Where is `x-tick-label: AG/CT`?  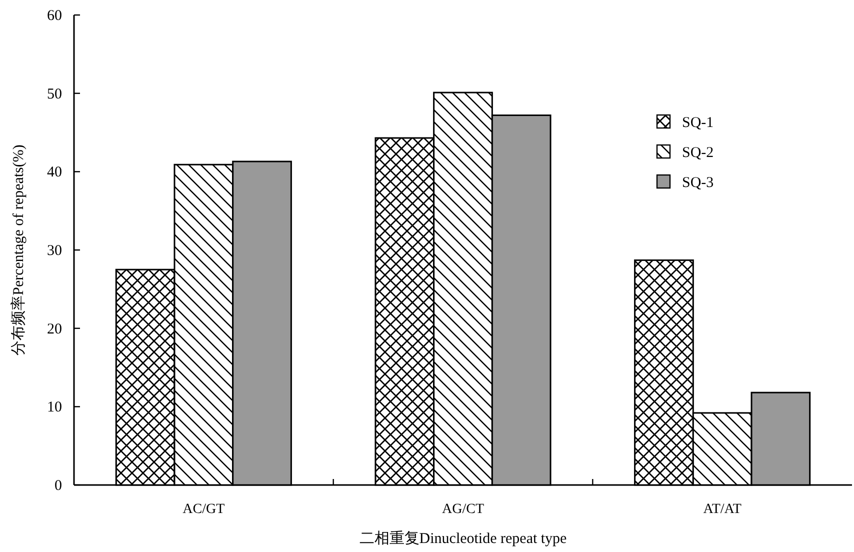
x-tick-label: AG/CT is located at coordinates (463, 509).